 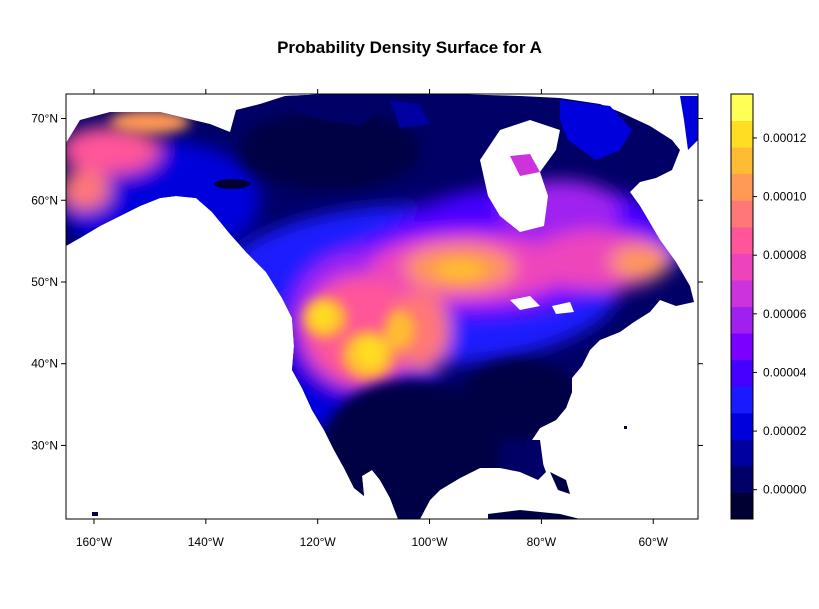 What do you see at coordinates (44, 282) in the screenshot?
I see `y-tick-label: 50°N` at bounding box center [44, 282].